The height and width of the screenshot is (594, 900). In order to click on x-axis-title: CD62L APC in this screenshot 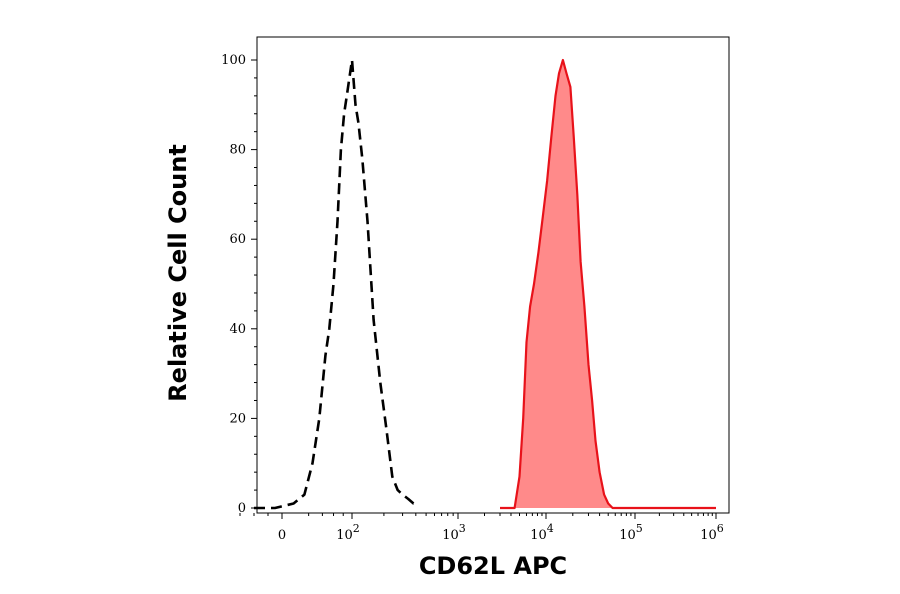, I will do `click(493, 566)`.